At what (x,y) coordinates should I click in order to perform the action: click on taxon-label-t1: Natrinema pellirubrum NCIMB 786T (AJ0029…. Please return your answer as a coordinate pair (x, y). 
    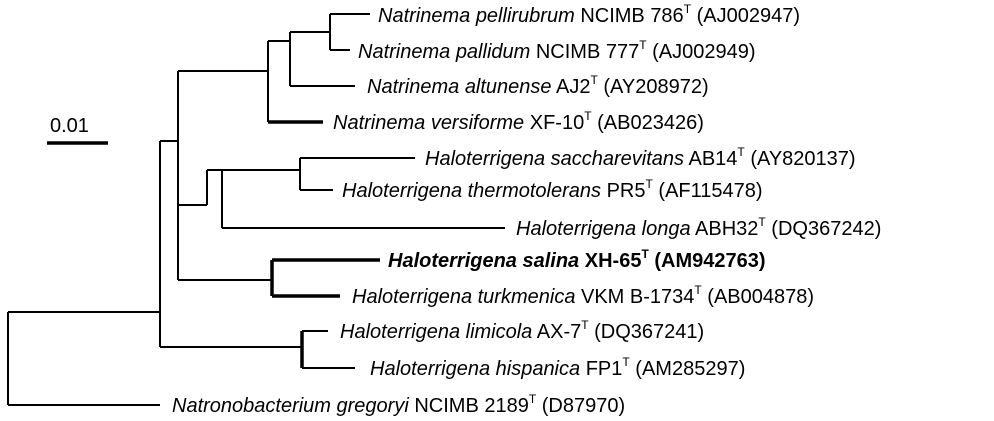
    Looking at the image, I should click on (589, 14).